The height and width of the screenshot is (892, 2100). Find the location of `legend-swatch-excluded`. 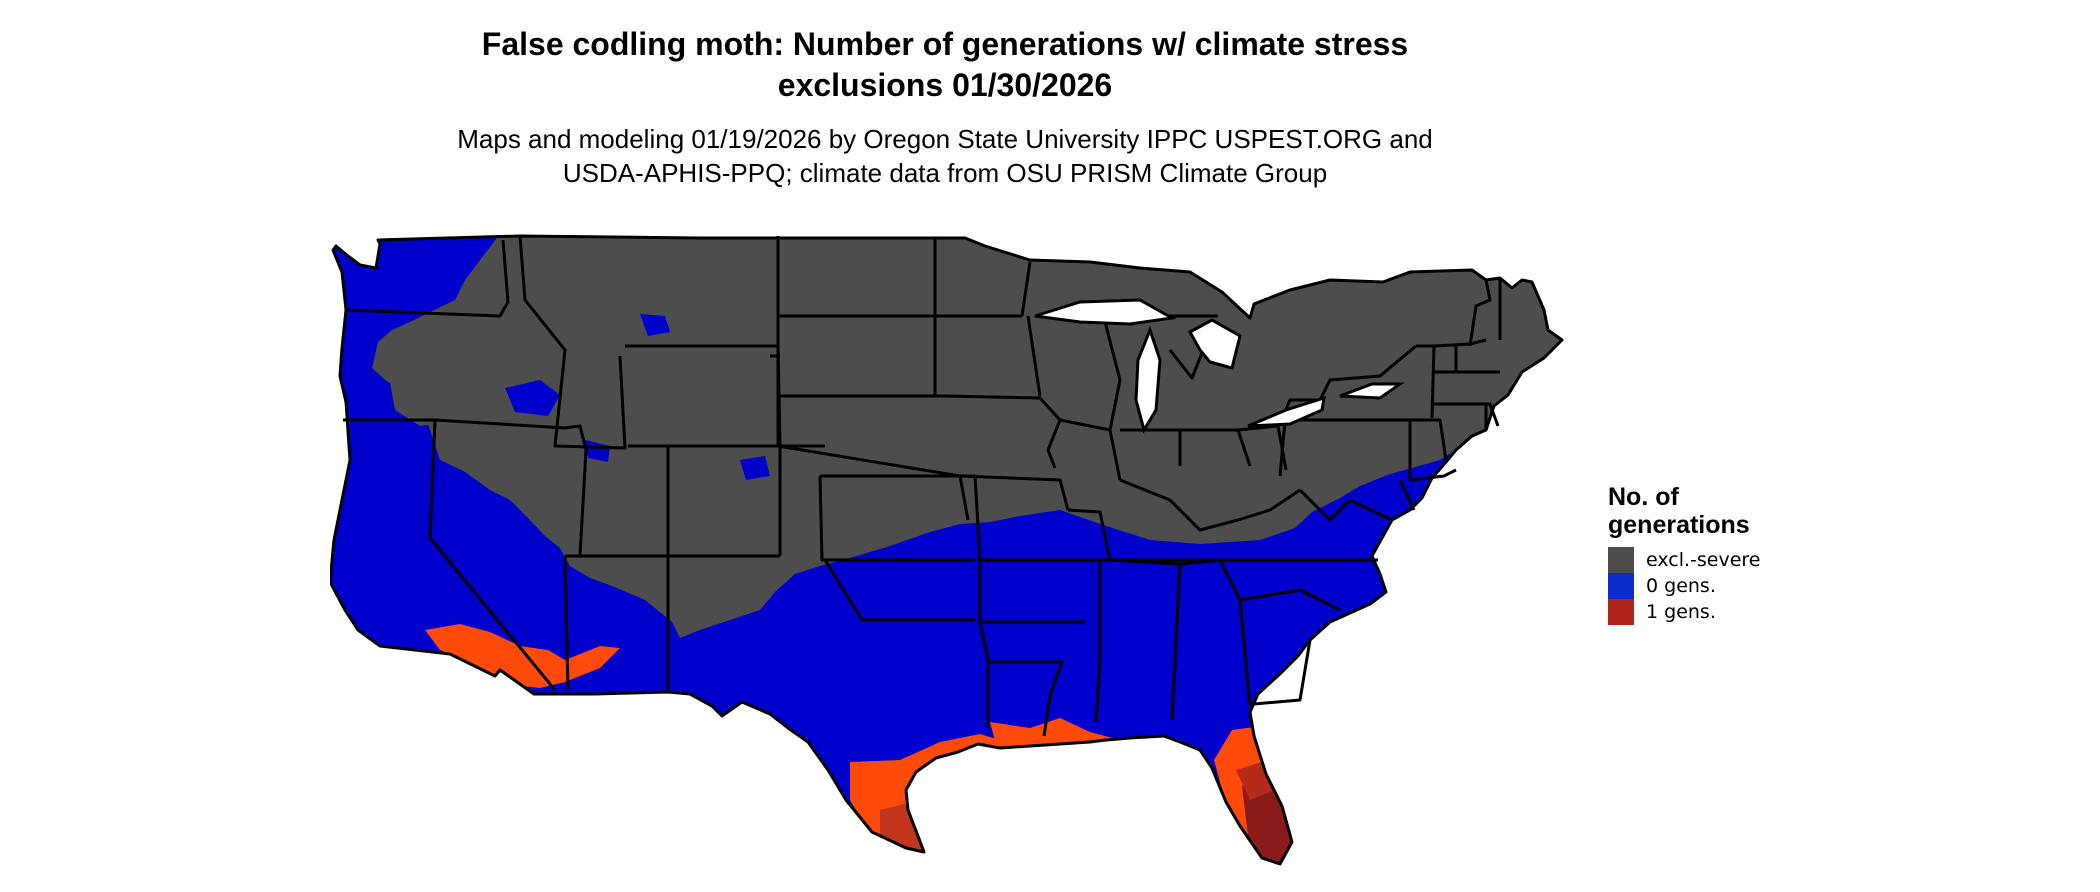

legend-swatch-excluded is located at coordinates (1621, 560).